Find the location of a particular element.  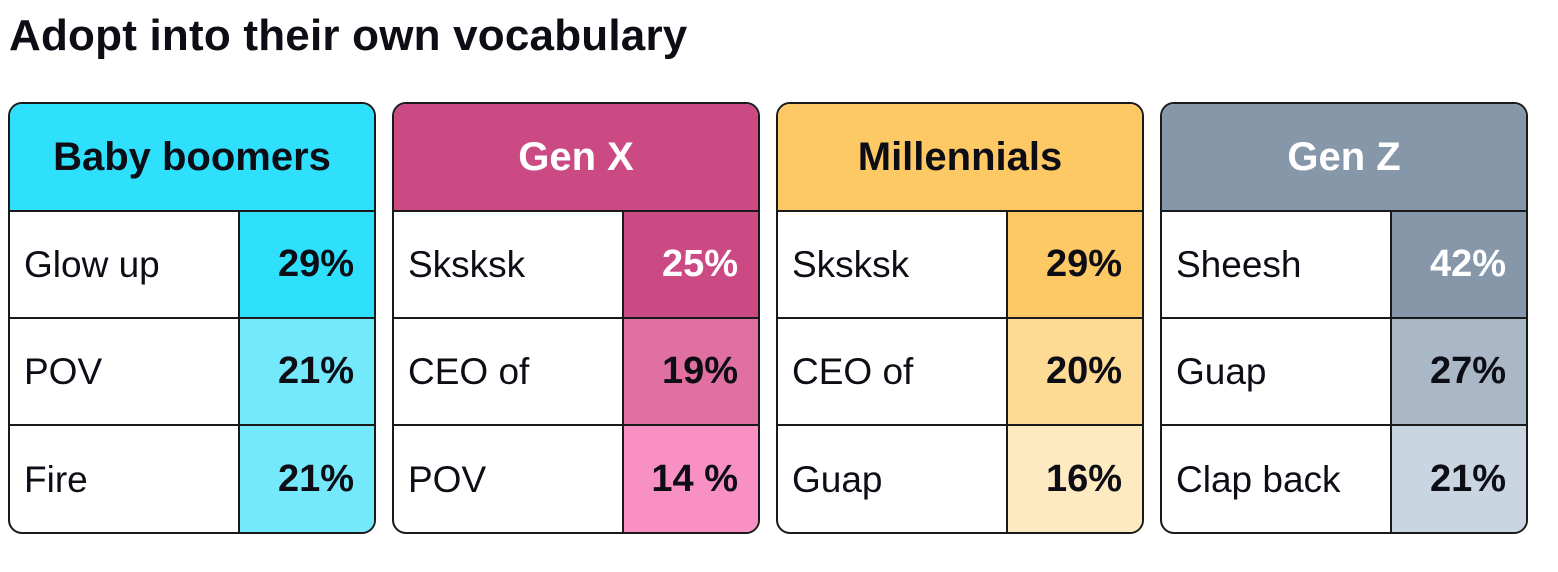

table-row: Guap 16% is located at coordinates (960, 479).